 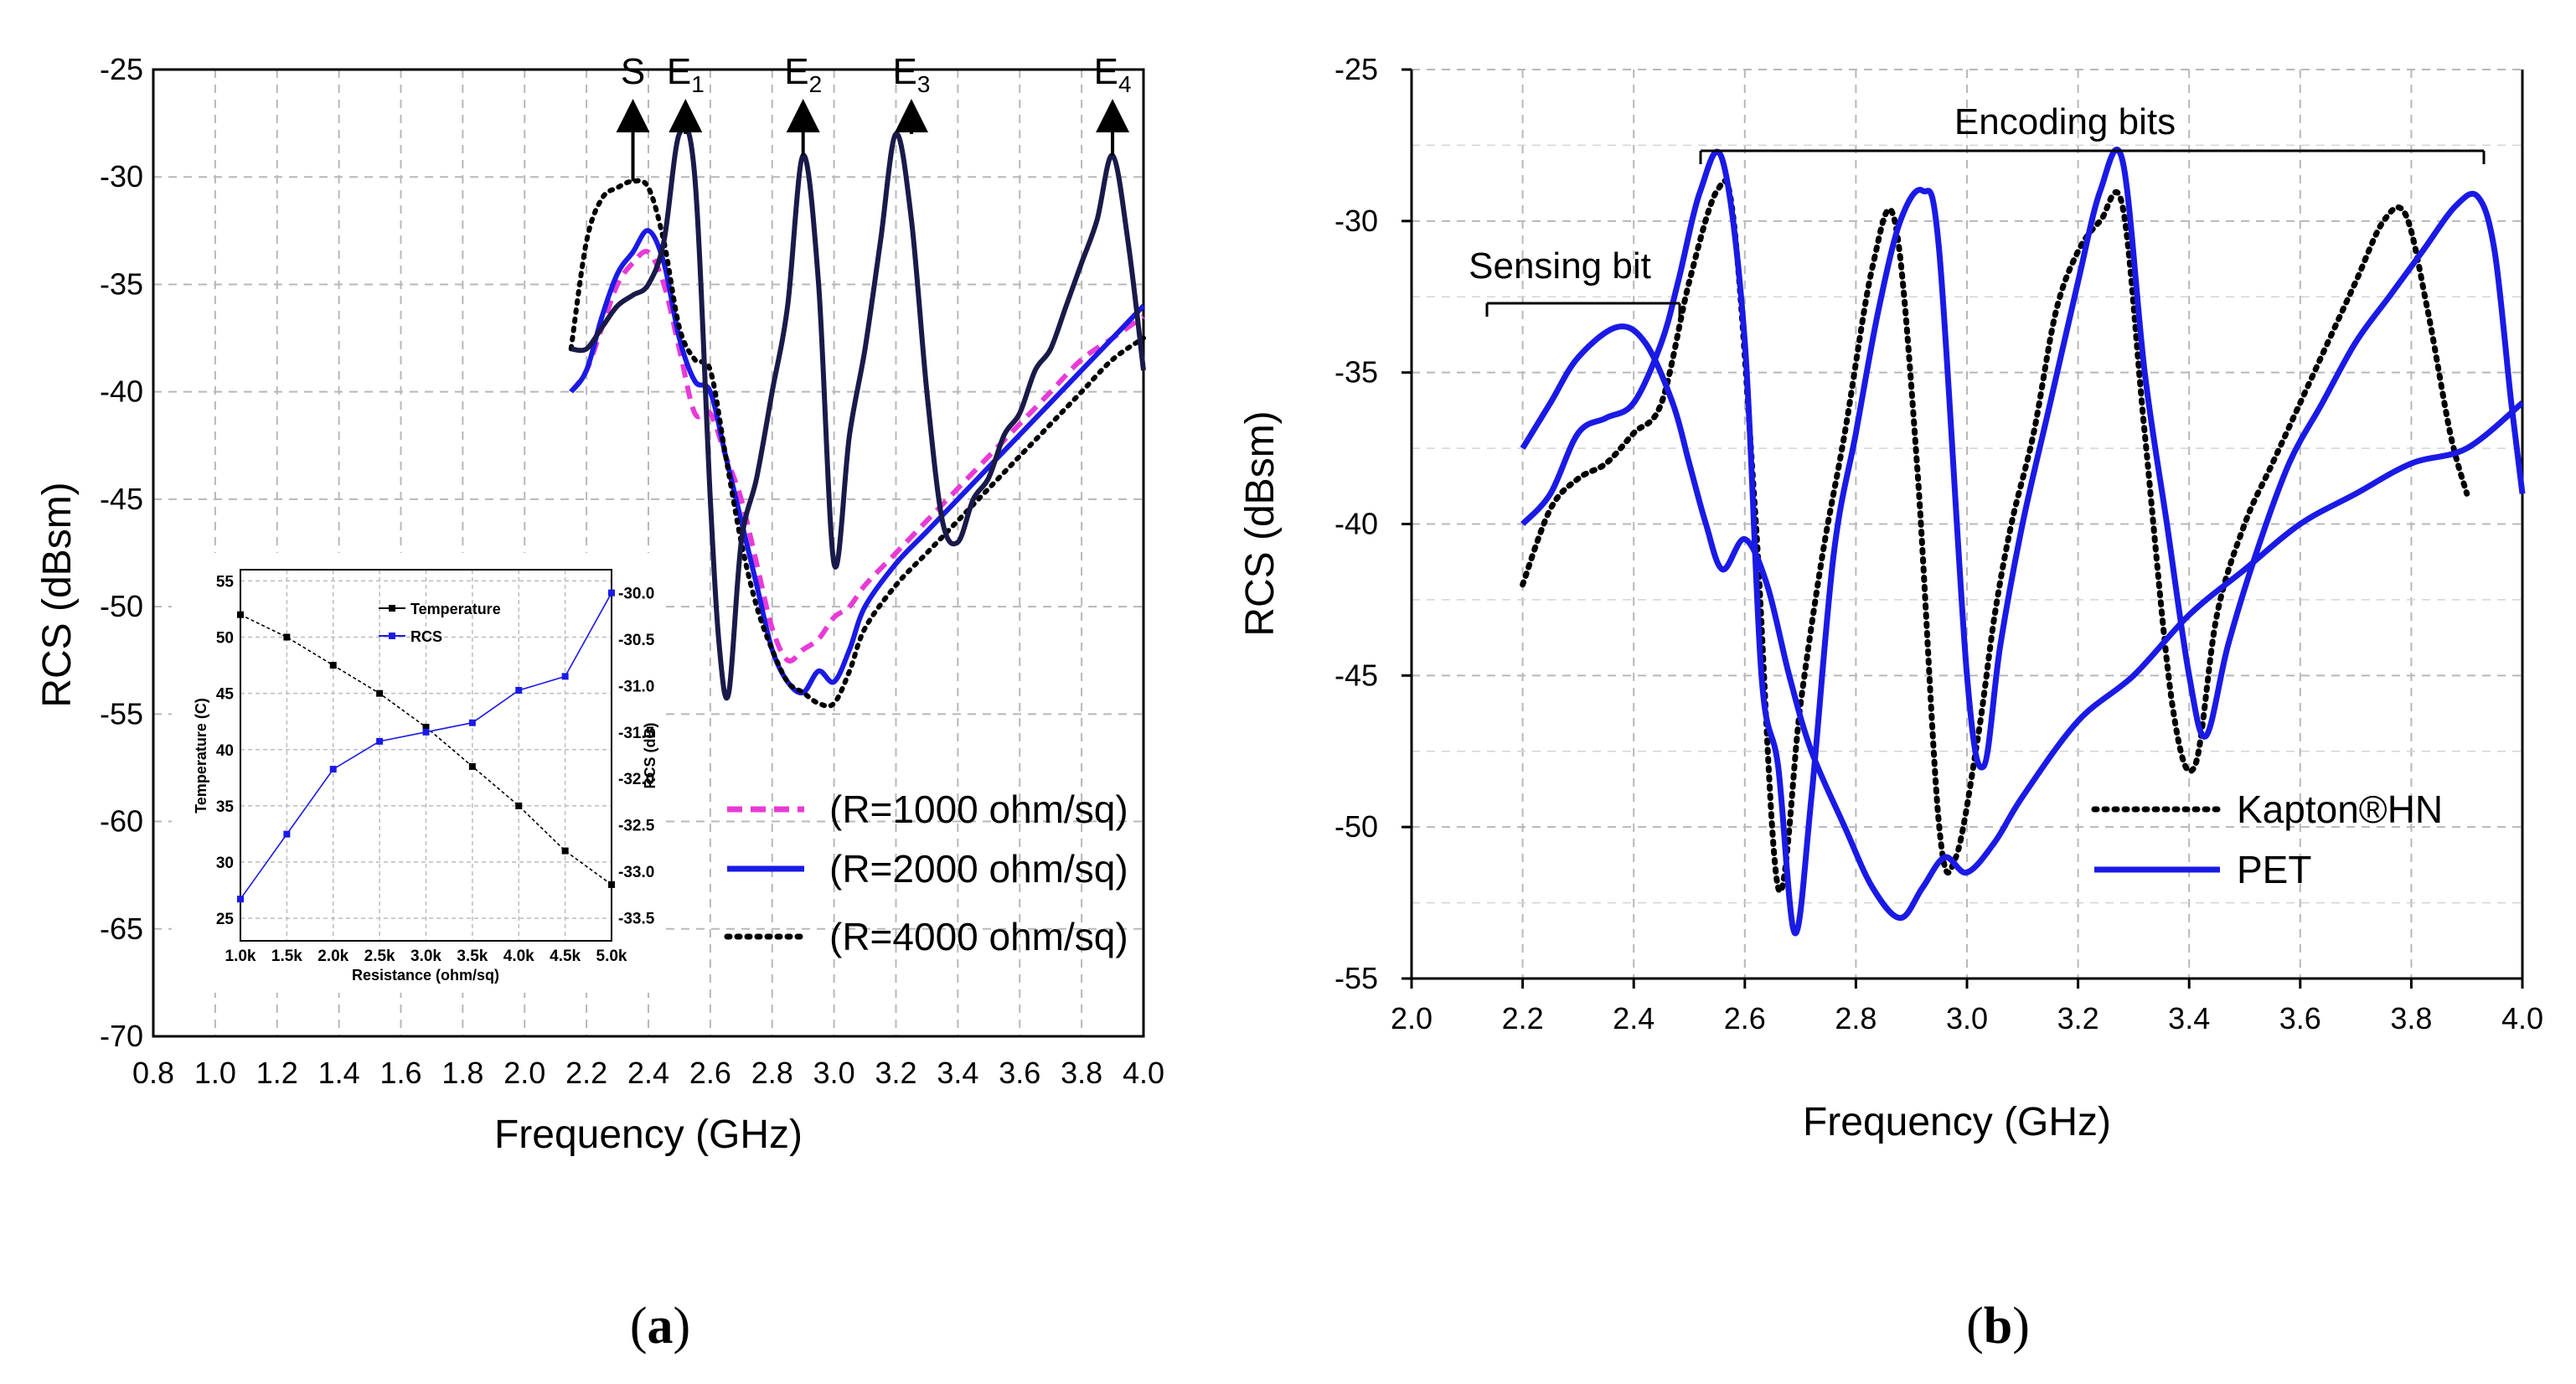 I want to click on chart-b-x-tick-label: 2.4, so click(x=1634, y=1018).